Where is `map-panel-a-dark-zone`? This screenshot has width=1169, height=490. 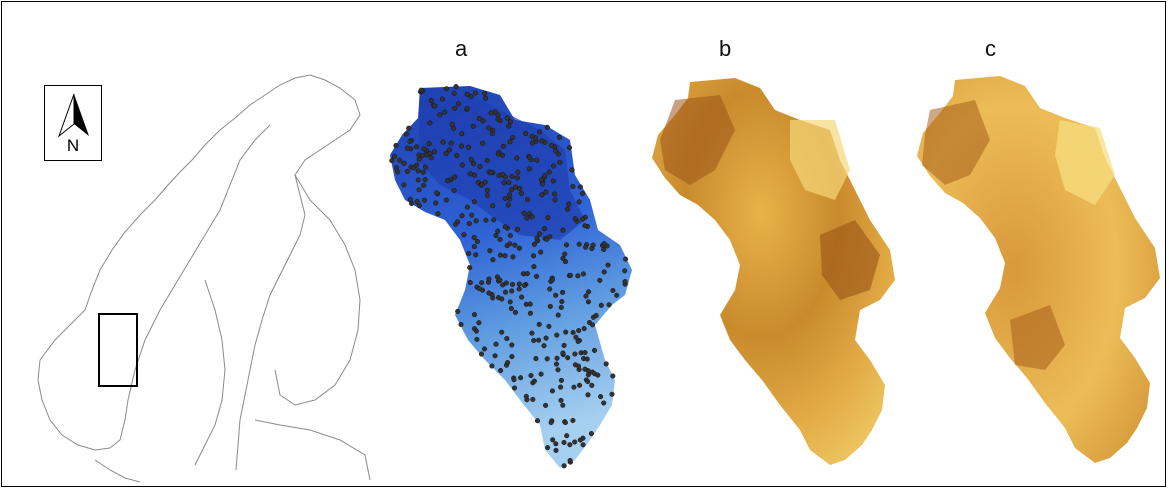
map-panel-a-dark-zone is located at coordinates (501, 167).